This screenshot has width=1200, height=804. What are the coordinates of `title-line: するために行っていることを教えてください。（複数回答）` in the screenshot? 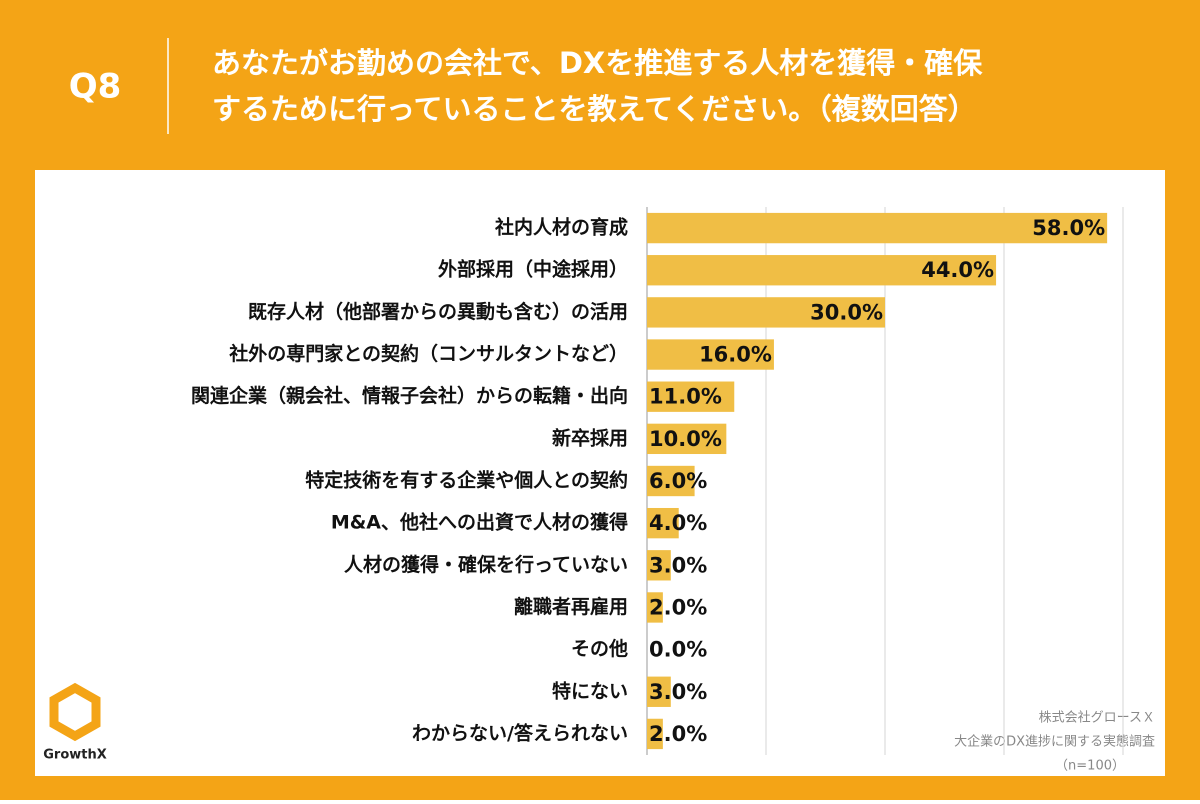 It's located at (594, 109).